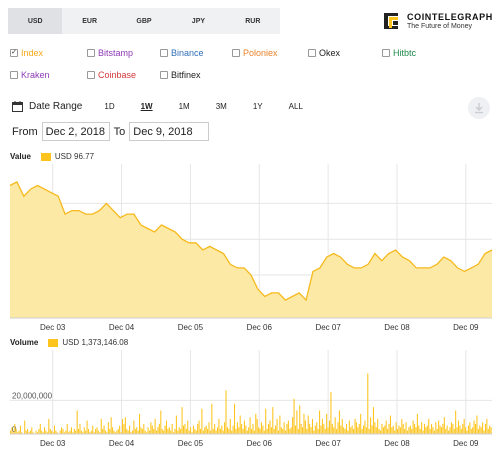 This screenshot has width=500, height=460. I want to click on source-index: ✓ Index, so click(26, 53).